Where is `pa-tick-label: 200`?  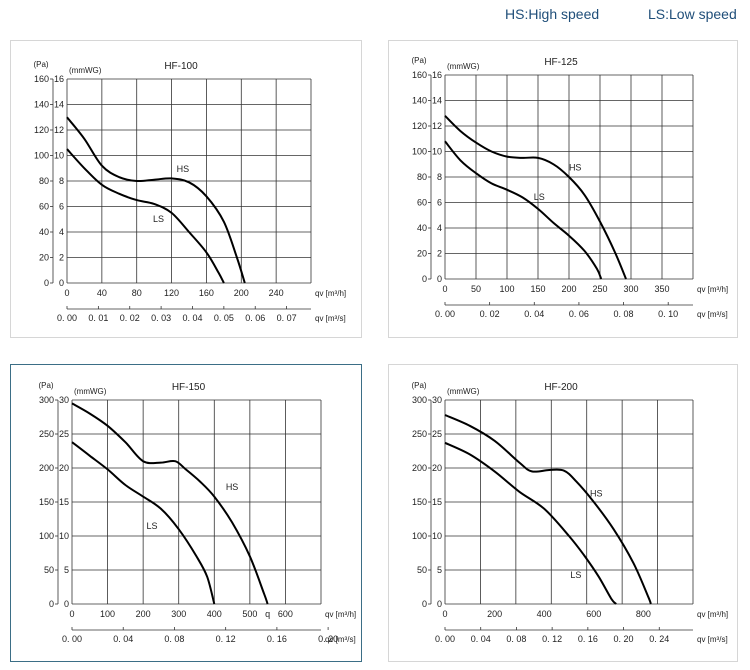 pa-tick-label: 200 is located at coordinates (419, 468).